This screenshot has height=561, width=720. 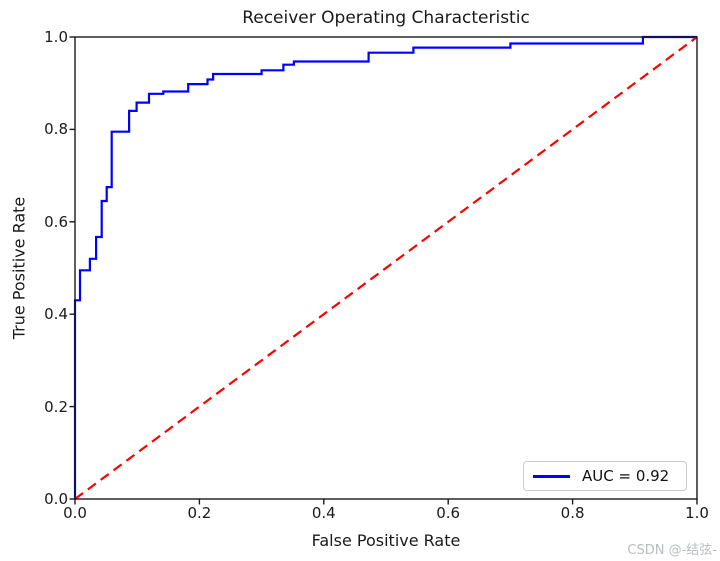 What do you see at coordinates (56, 499) in the screenshot?
I see `y-tick-label: 0.0` at bounding box center [56, 499].